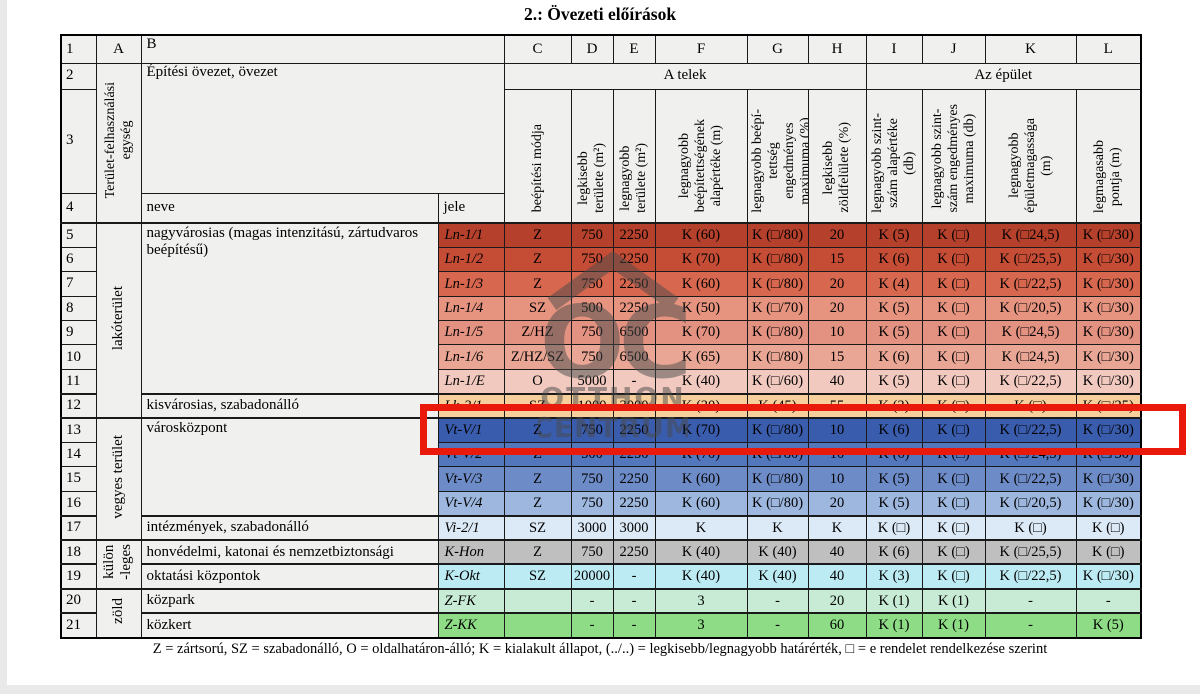 The image size is (1200, 694). What do you see at coordinates (118, 49) in the screenshot?
I see `col-letter-a: A` at bounding box center [118, 49].